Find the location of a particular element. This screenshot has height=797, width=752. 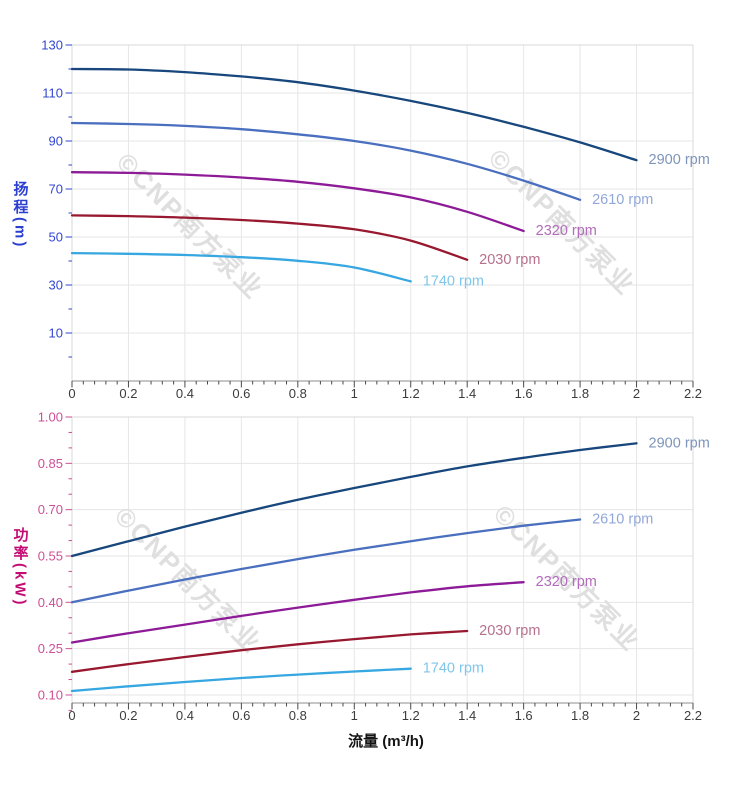

power-vs-flow-curve-label-2610-rpm: 2610 rpm is located at coordinates (622, 520).